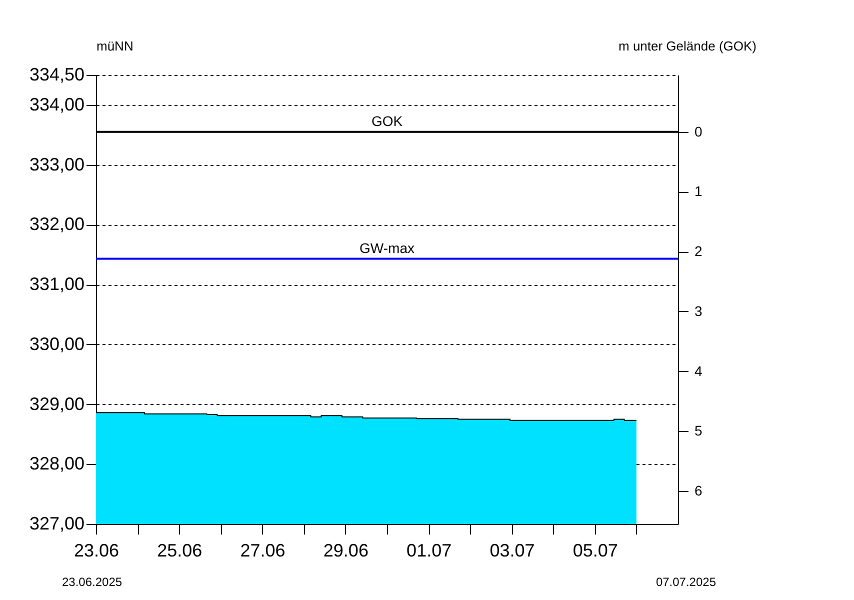 The image size is (854, 600). Describe the element at coordinates (698, 191) in the screenshot. I see `y2-tick-label: 1` at that location.